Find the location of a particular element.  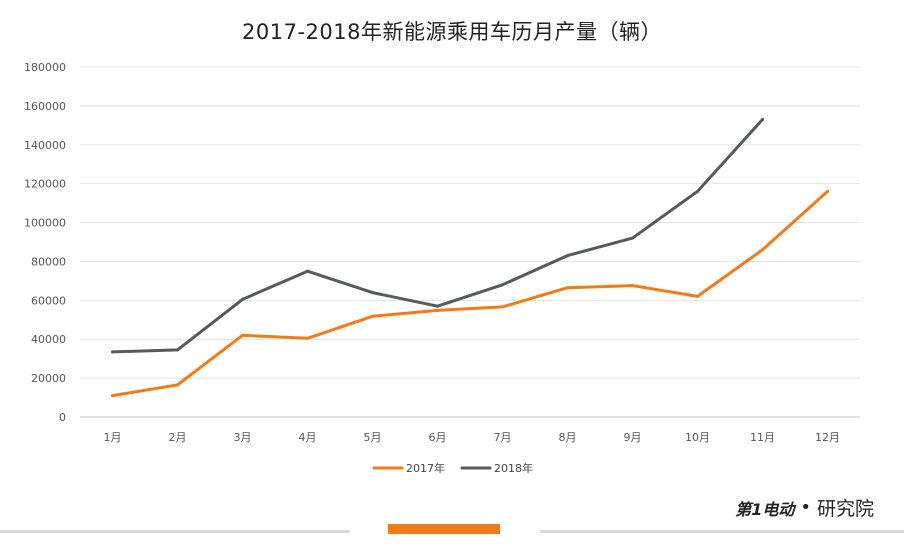

y-tick-label: 120000 is located at coordinates (45, 184).